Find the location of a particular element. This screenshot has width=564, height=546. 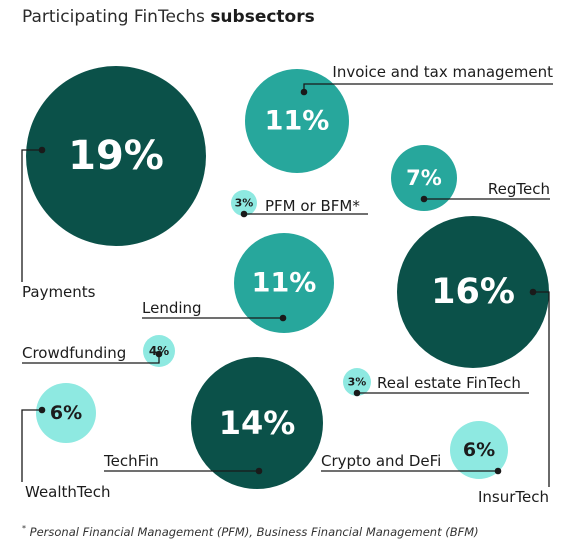

leader-dot-invoice-and-tax-management is located at coordinates (304, 92).